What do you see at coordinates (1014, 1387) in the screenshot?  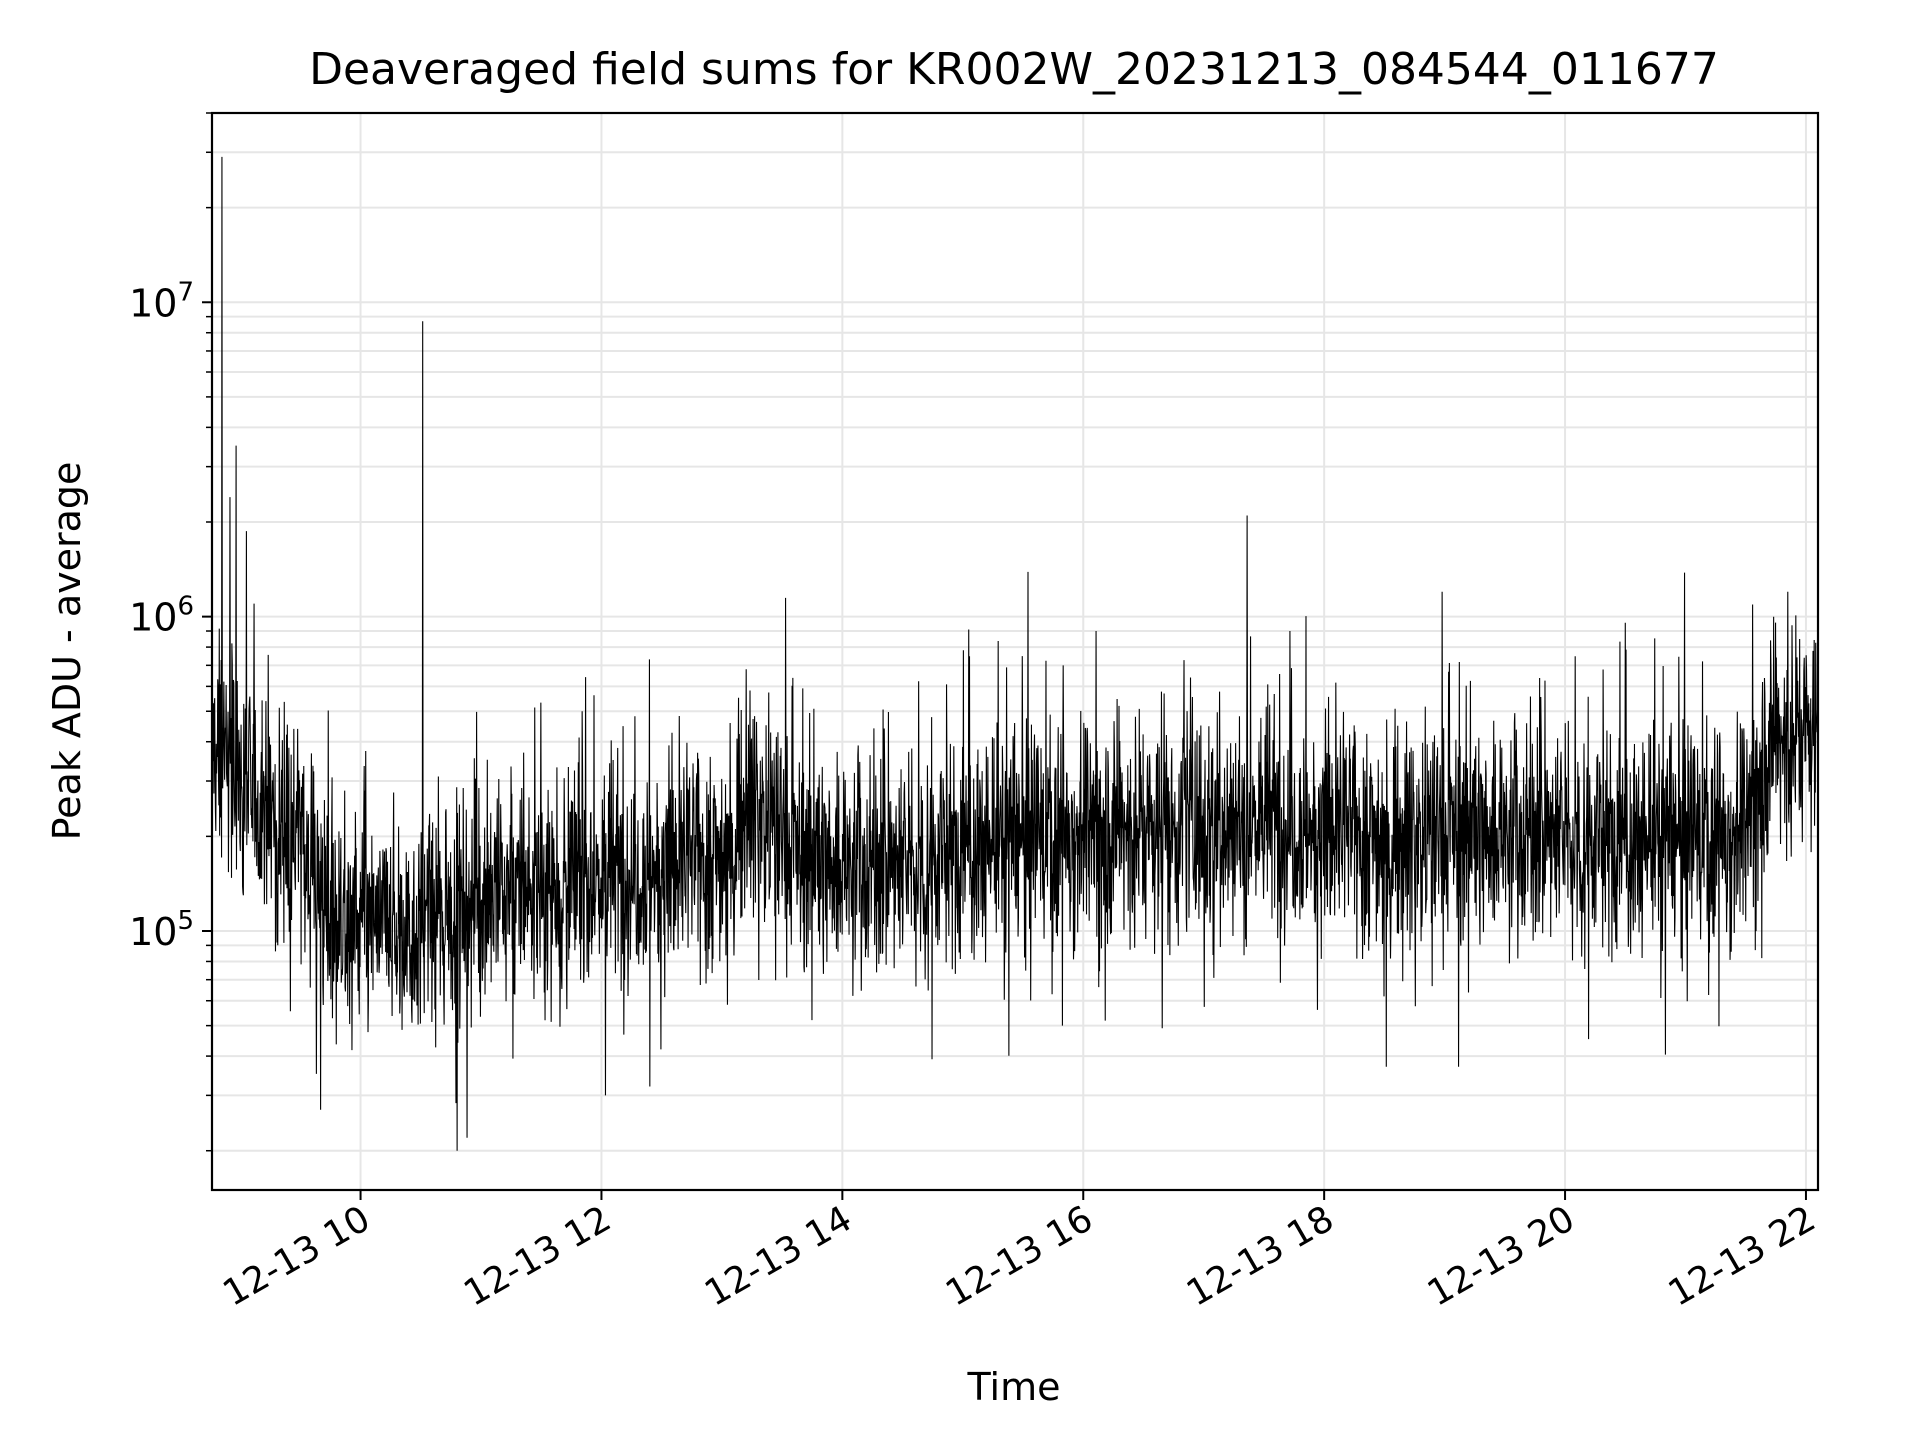 I see `x-axis-label: Time` at bounding box center [1014, 1387].